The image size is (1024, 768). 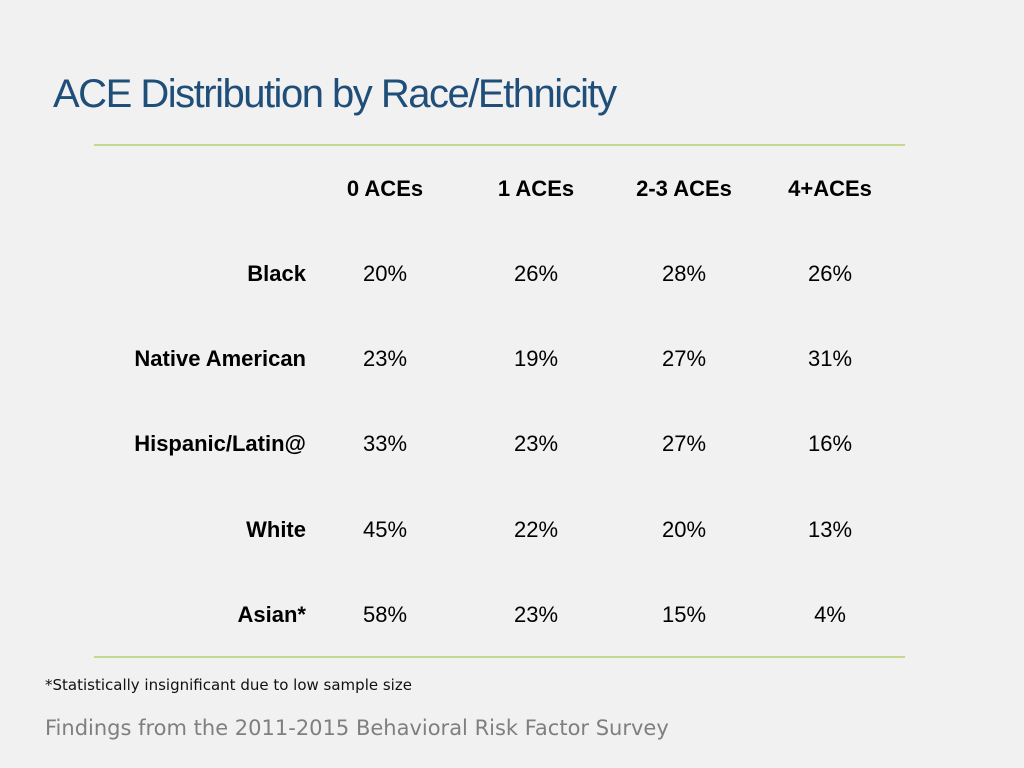 I want to click on table-cell: 22%, so click(x=536, y=529).